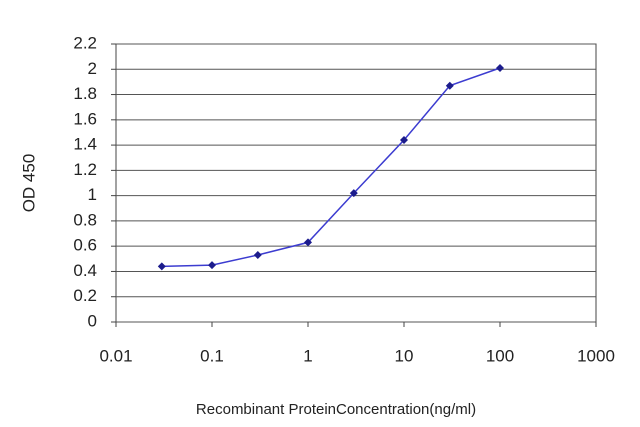 The width and height of the screenshot is (640, 427). Describe the element at coordinates (212, 355) in the screenshot. I see `x-tick-label: 0.1` at that location.